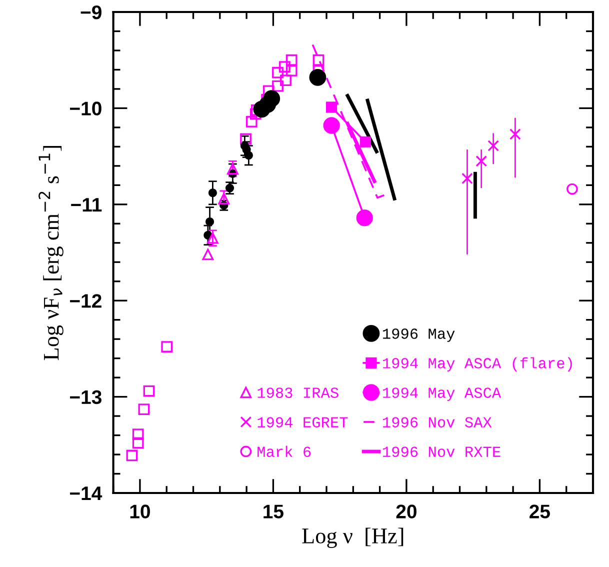 The height and width of the screenshot is (567, 609). Describe the element at coordinates (86, 301) in the screenshot. I see `y-tick-label: −12` at that location.